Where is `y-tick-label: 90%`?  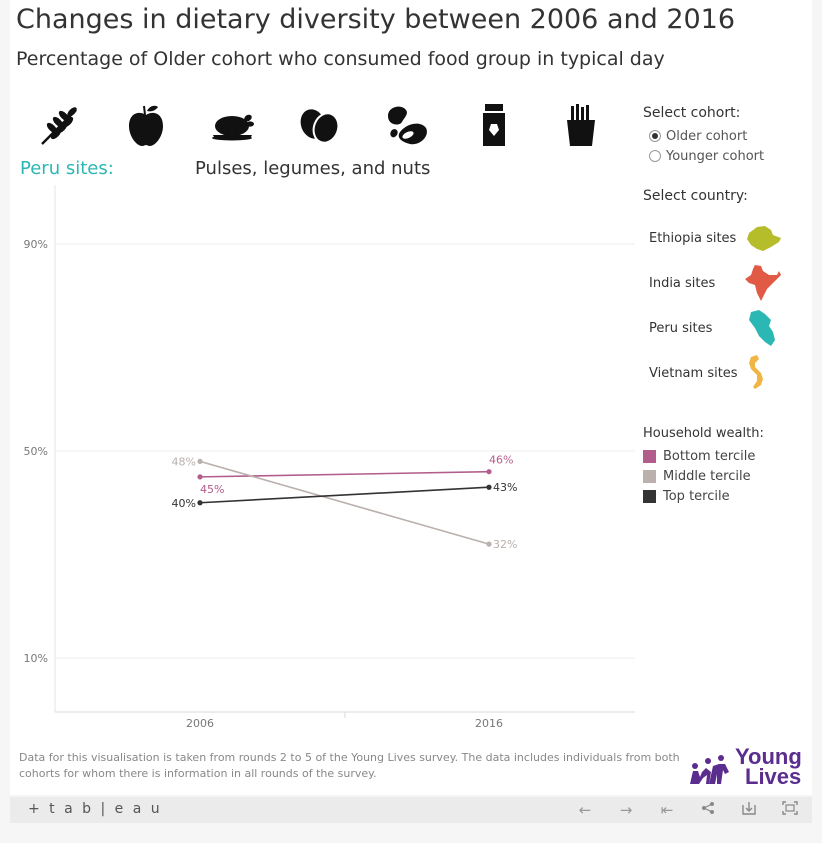 y-tick-label: 90% is located at coordinates (36, 244).